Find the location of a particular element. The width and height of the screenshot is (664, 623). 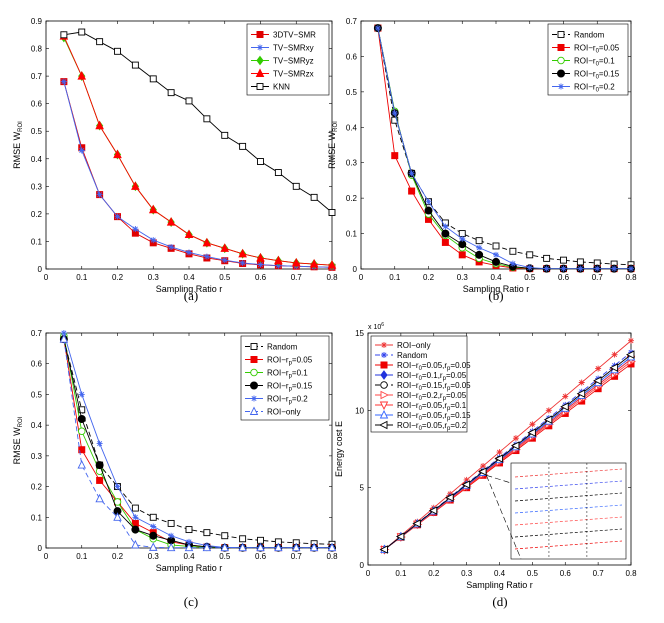

y-tick-label: 10 is located at coordinates (359, 410).